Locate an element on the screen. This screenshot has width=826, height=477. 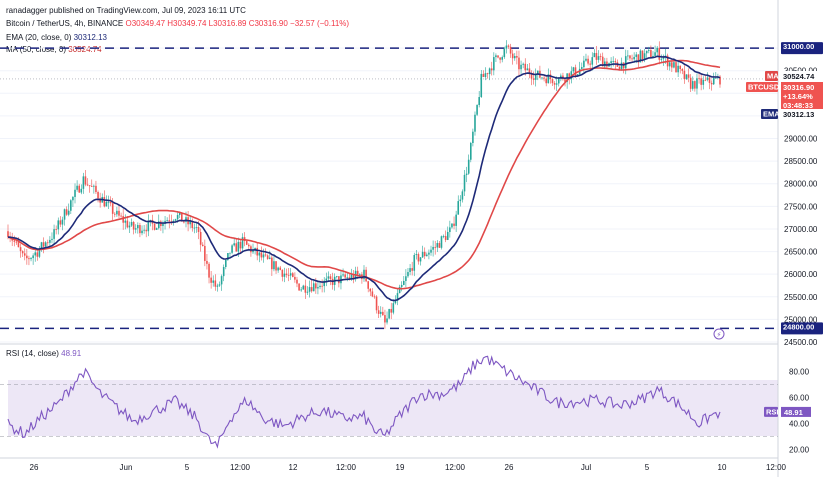
event-icon-glyph: ⚡ is located at coordinates (719, 335).